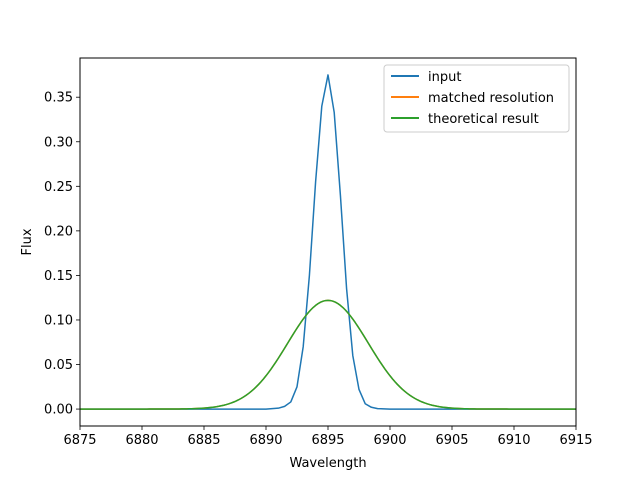 The height and width of the screenshot is (484, 640). I want to click on y-tick-label: 0.05, so click(58, 365).